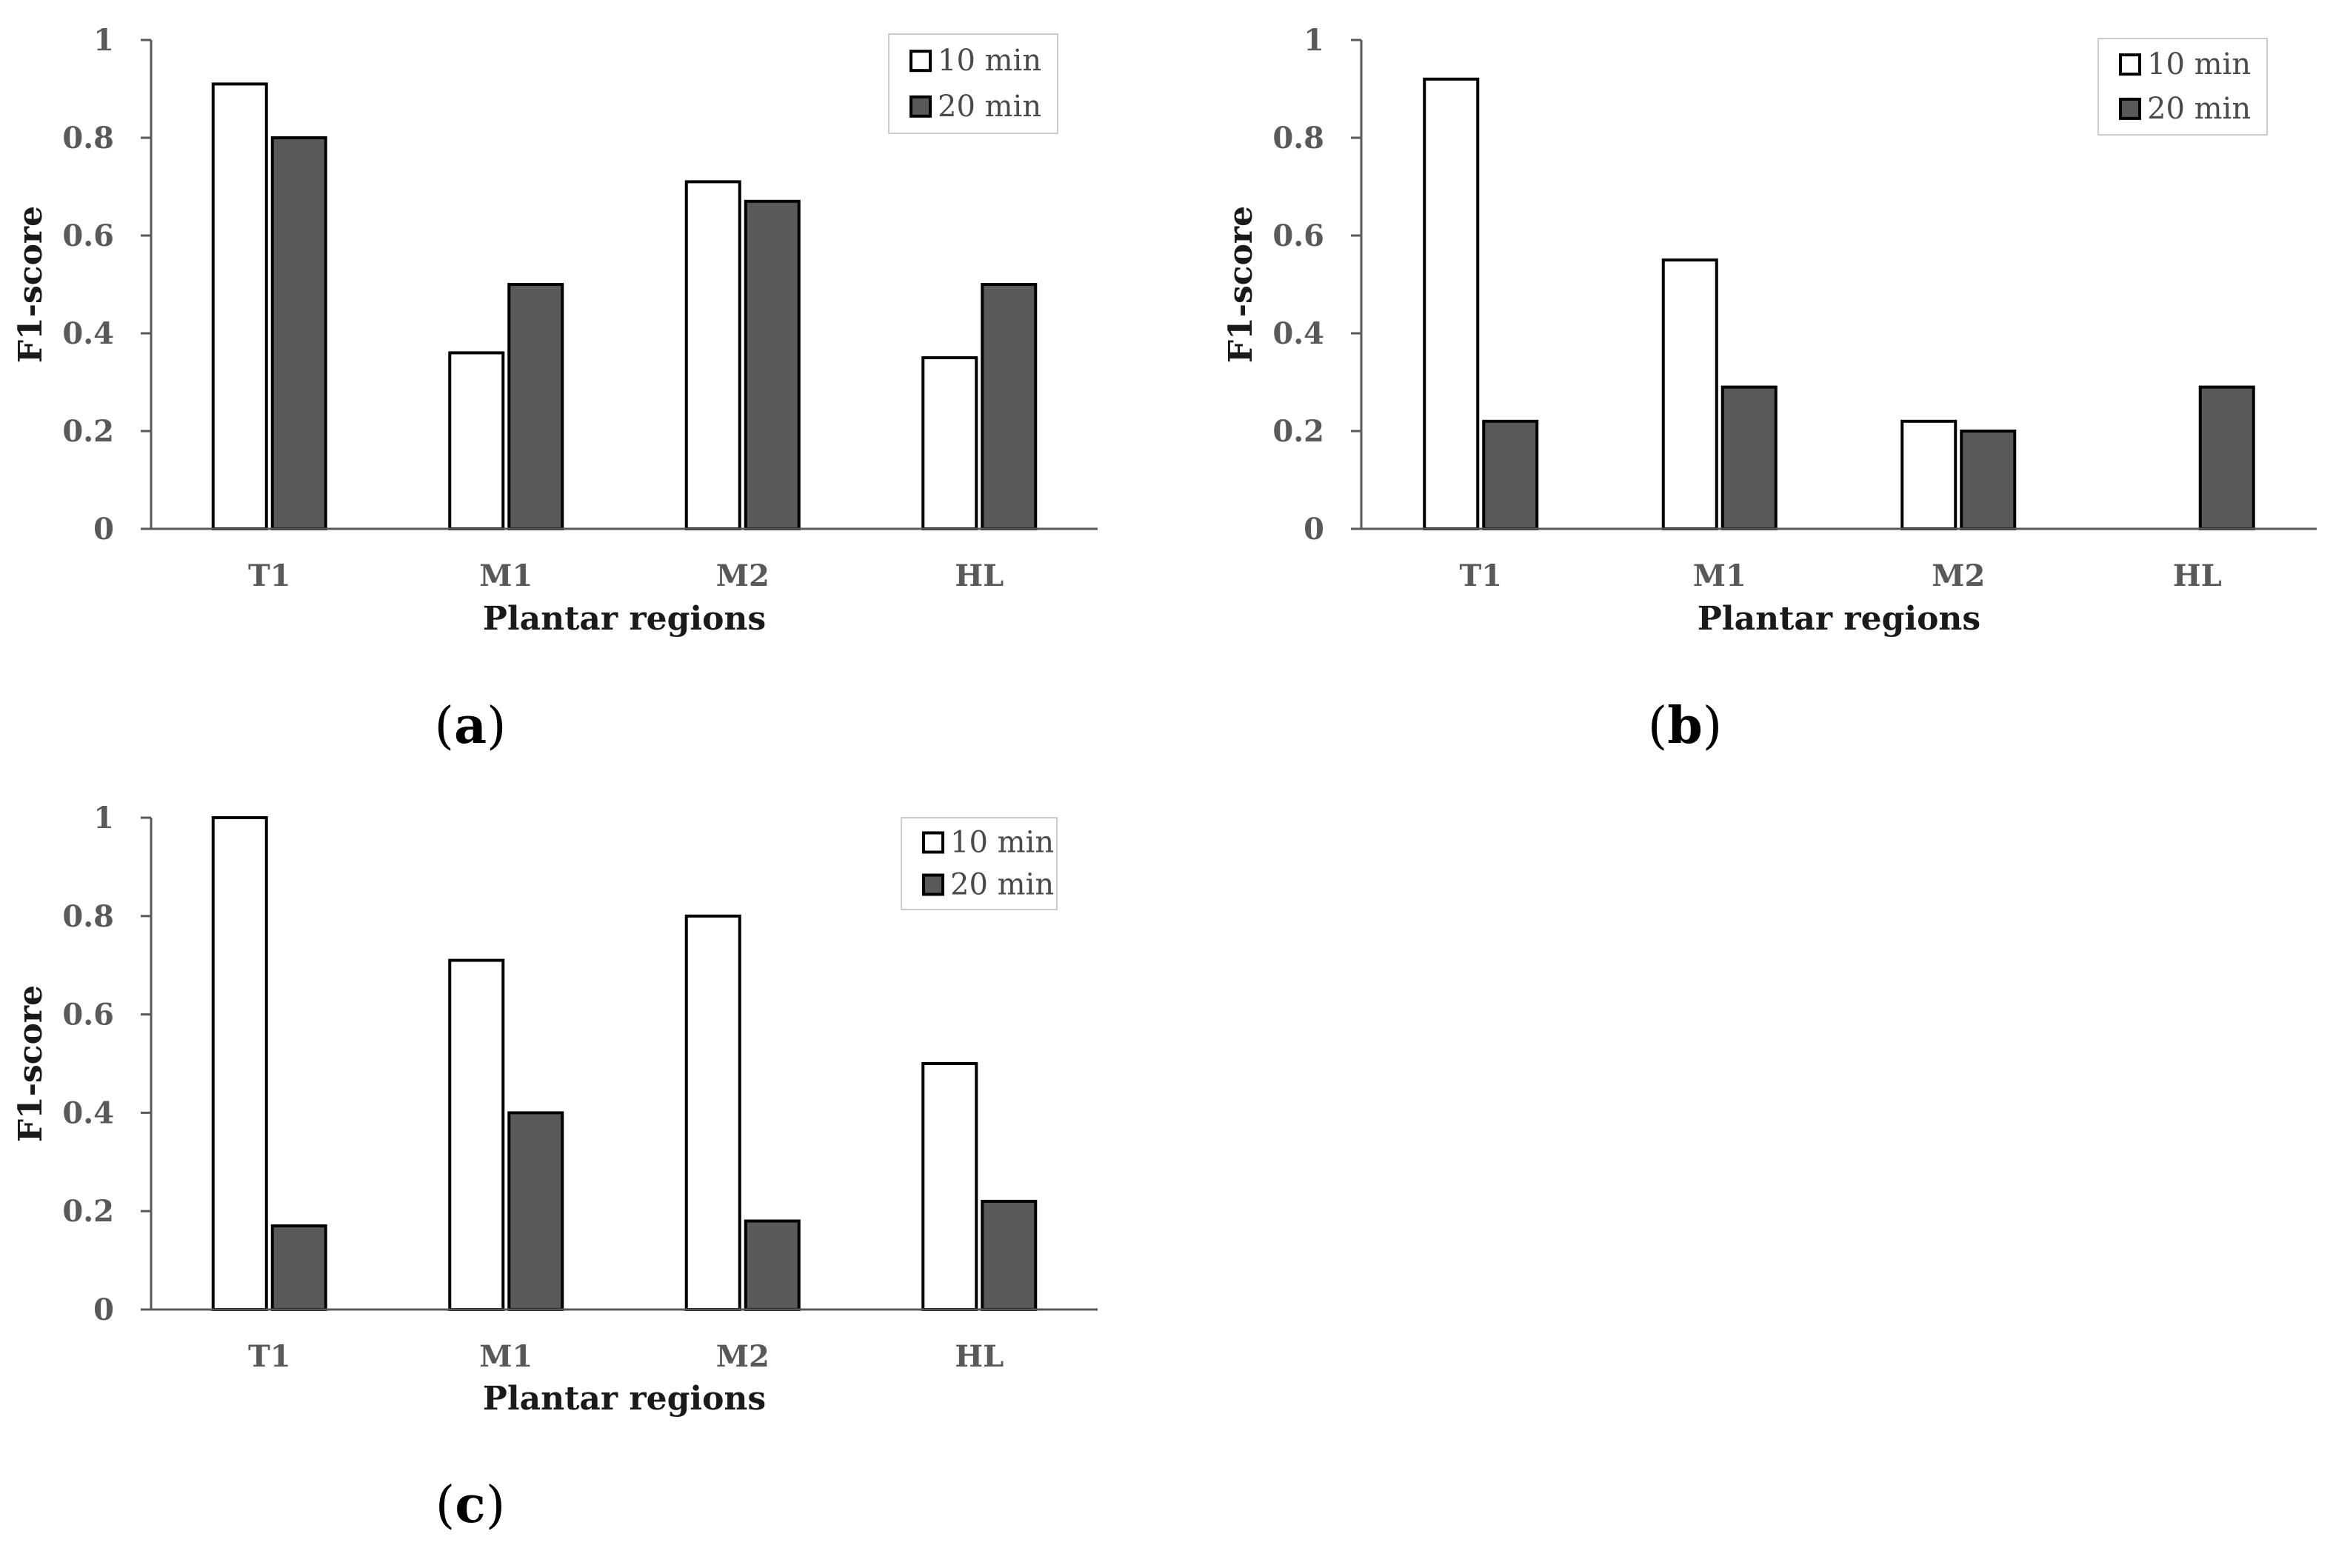 Image resolution: width=2333 pixels, height=1568 pixels. Describe the element at coordinates (1685, 725) in the screenshot. I see `panel-label: (b)` at that location.